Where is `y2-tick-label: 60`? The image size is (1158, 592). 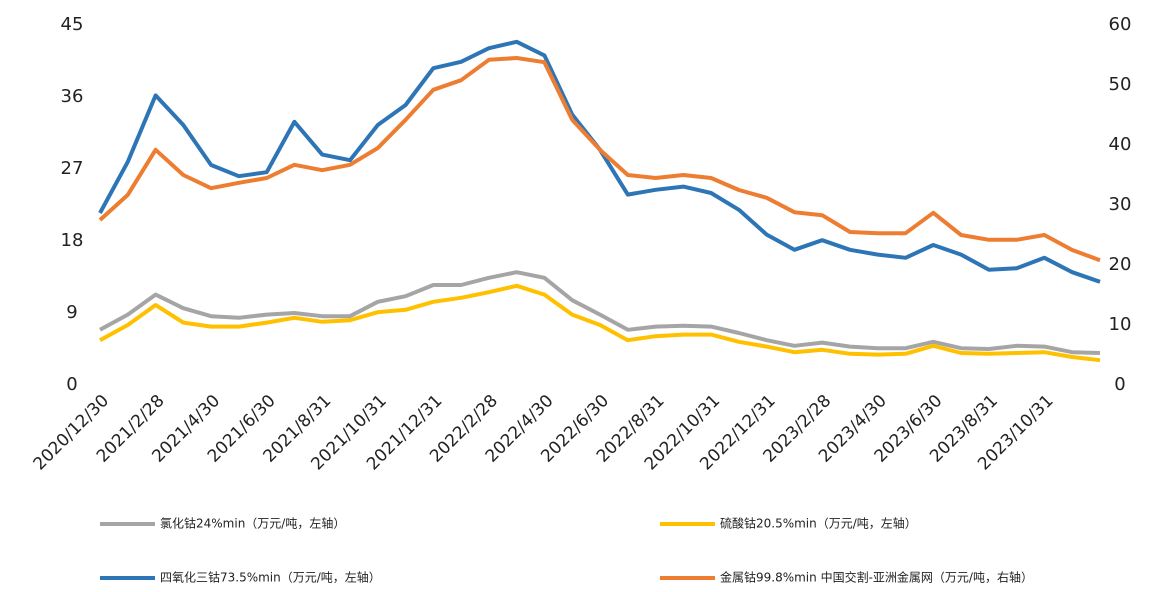
y2-tick-label: 60 is located at coordinates (1120, 24).